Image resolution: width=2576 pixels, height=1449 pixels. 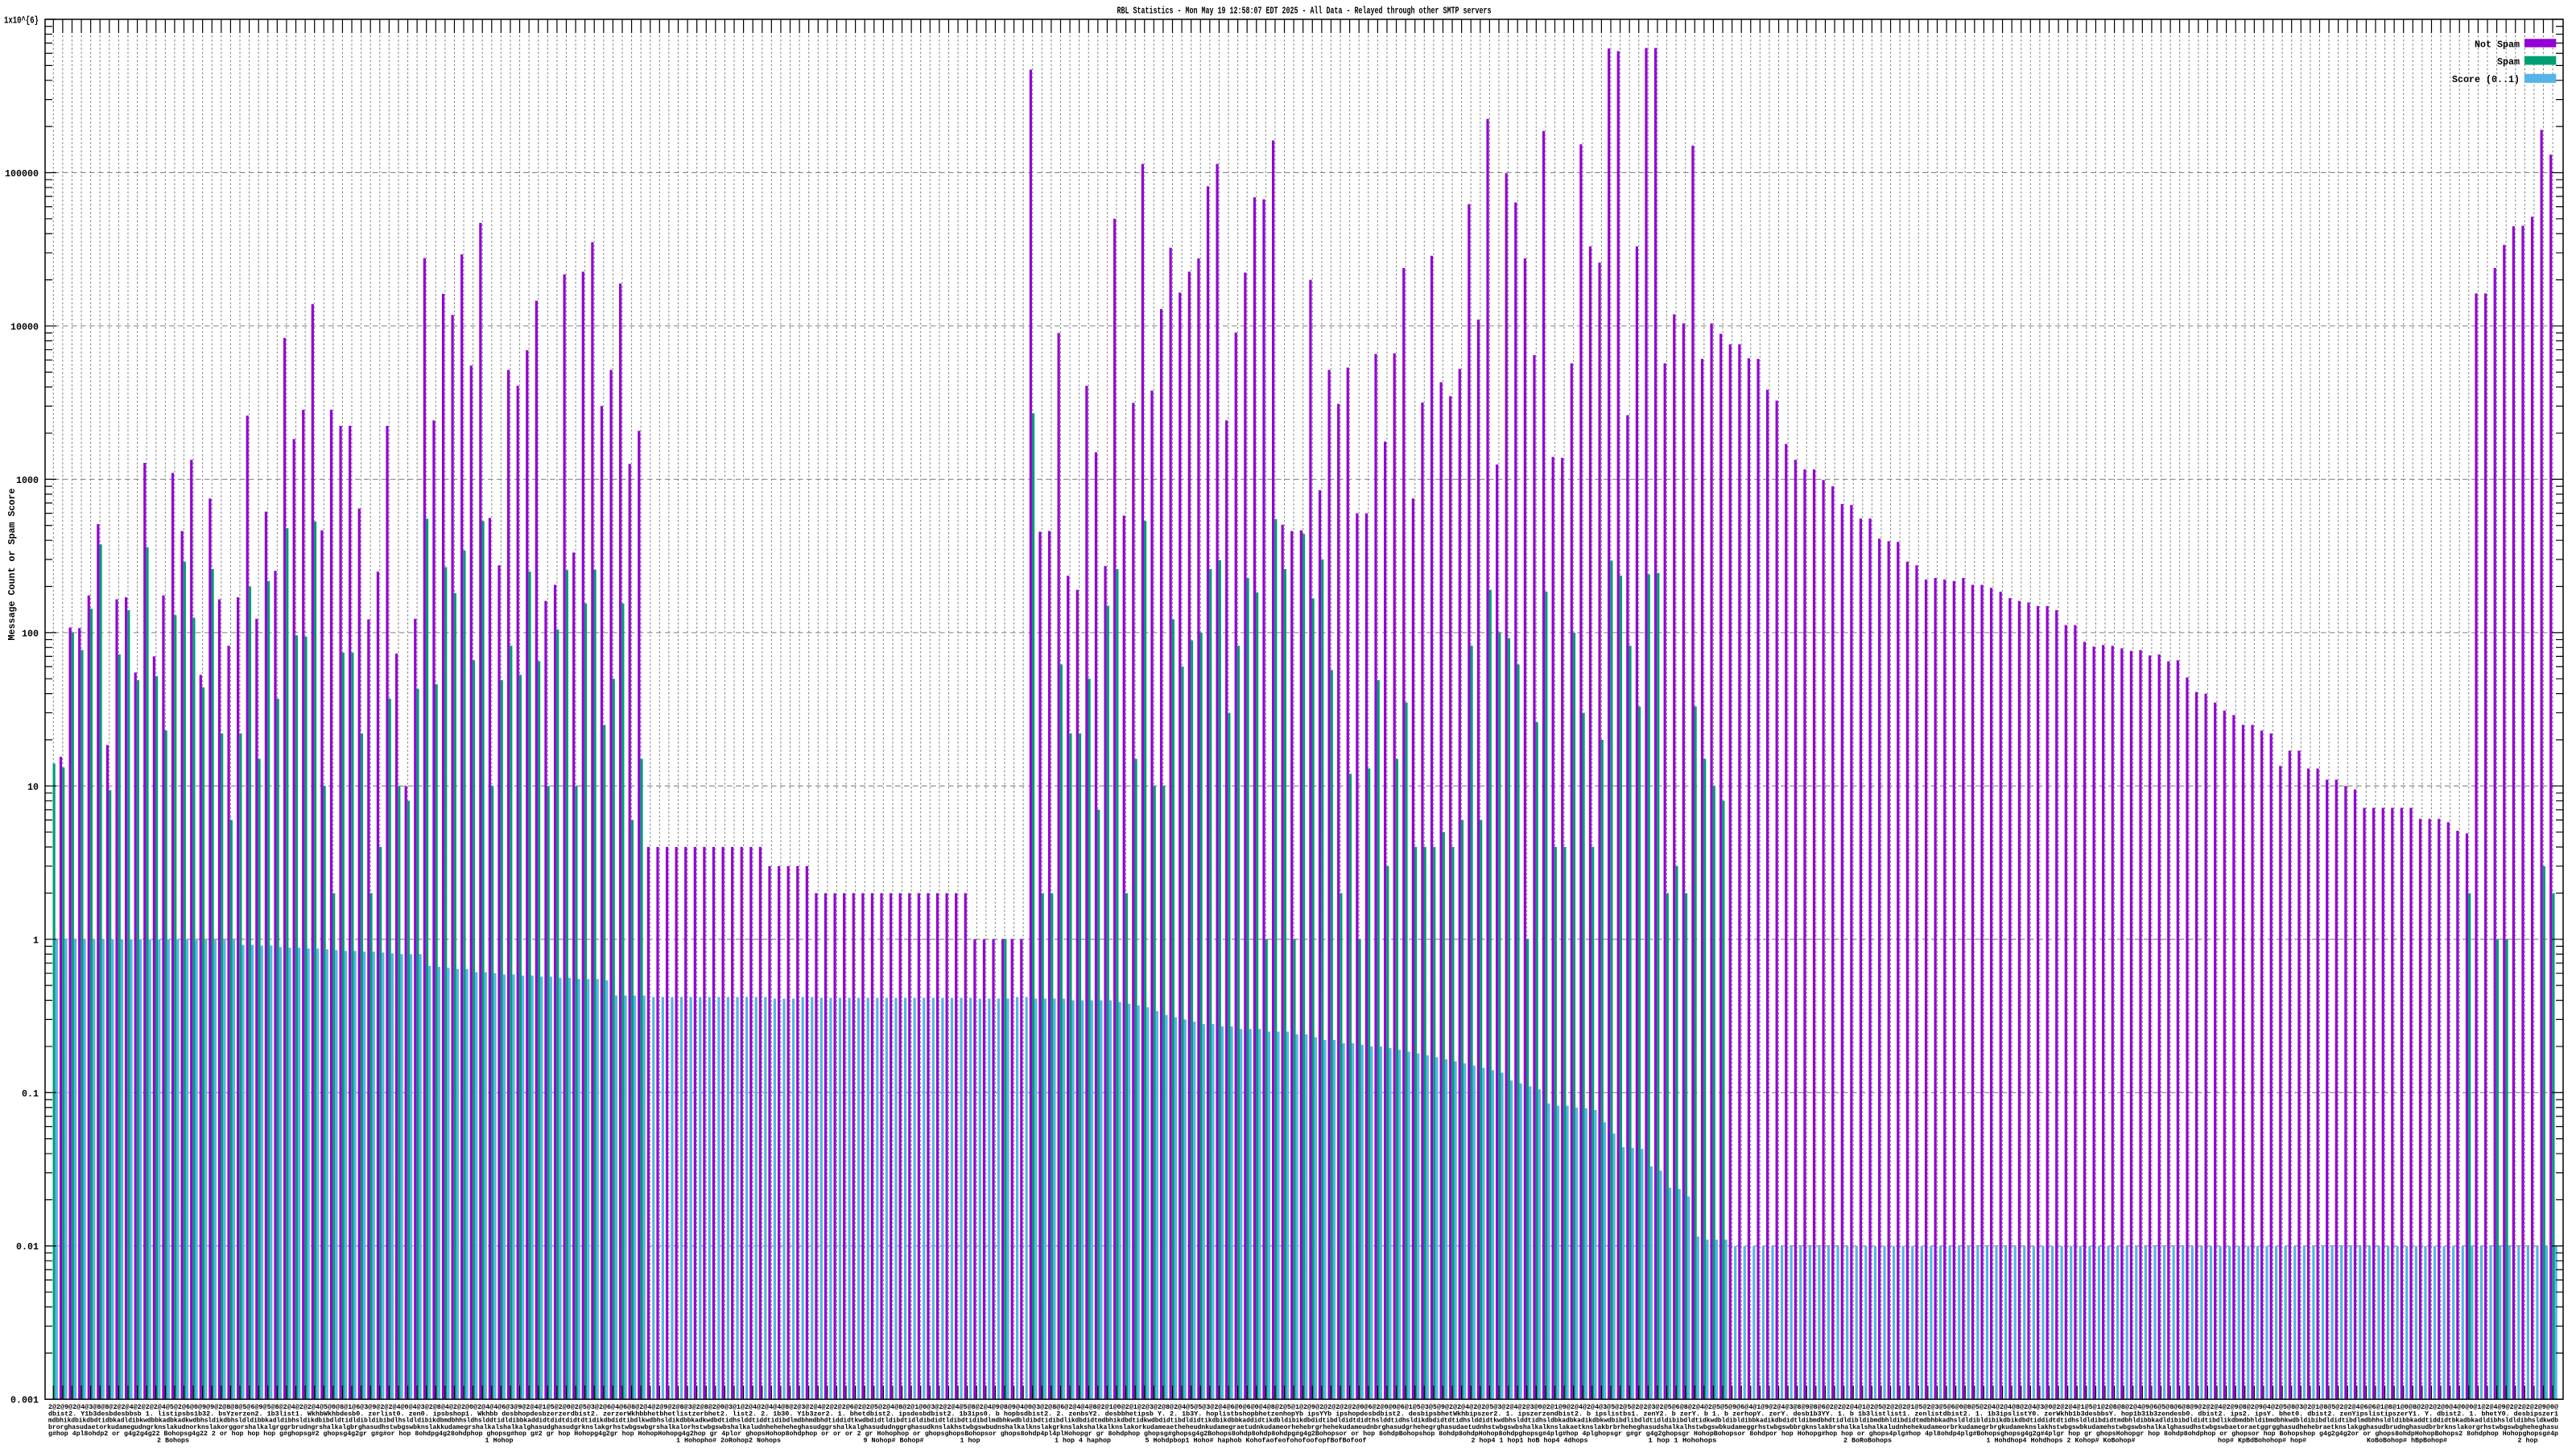 What do you see at coordinates (24, 326) in the screenshot?
I see `svg-text: 10000` at bounding box center [24, 326].